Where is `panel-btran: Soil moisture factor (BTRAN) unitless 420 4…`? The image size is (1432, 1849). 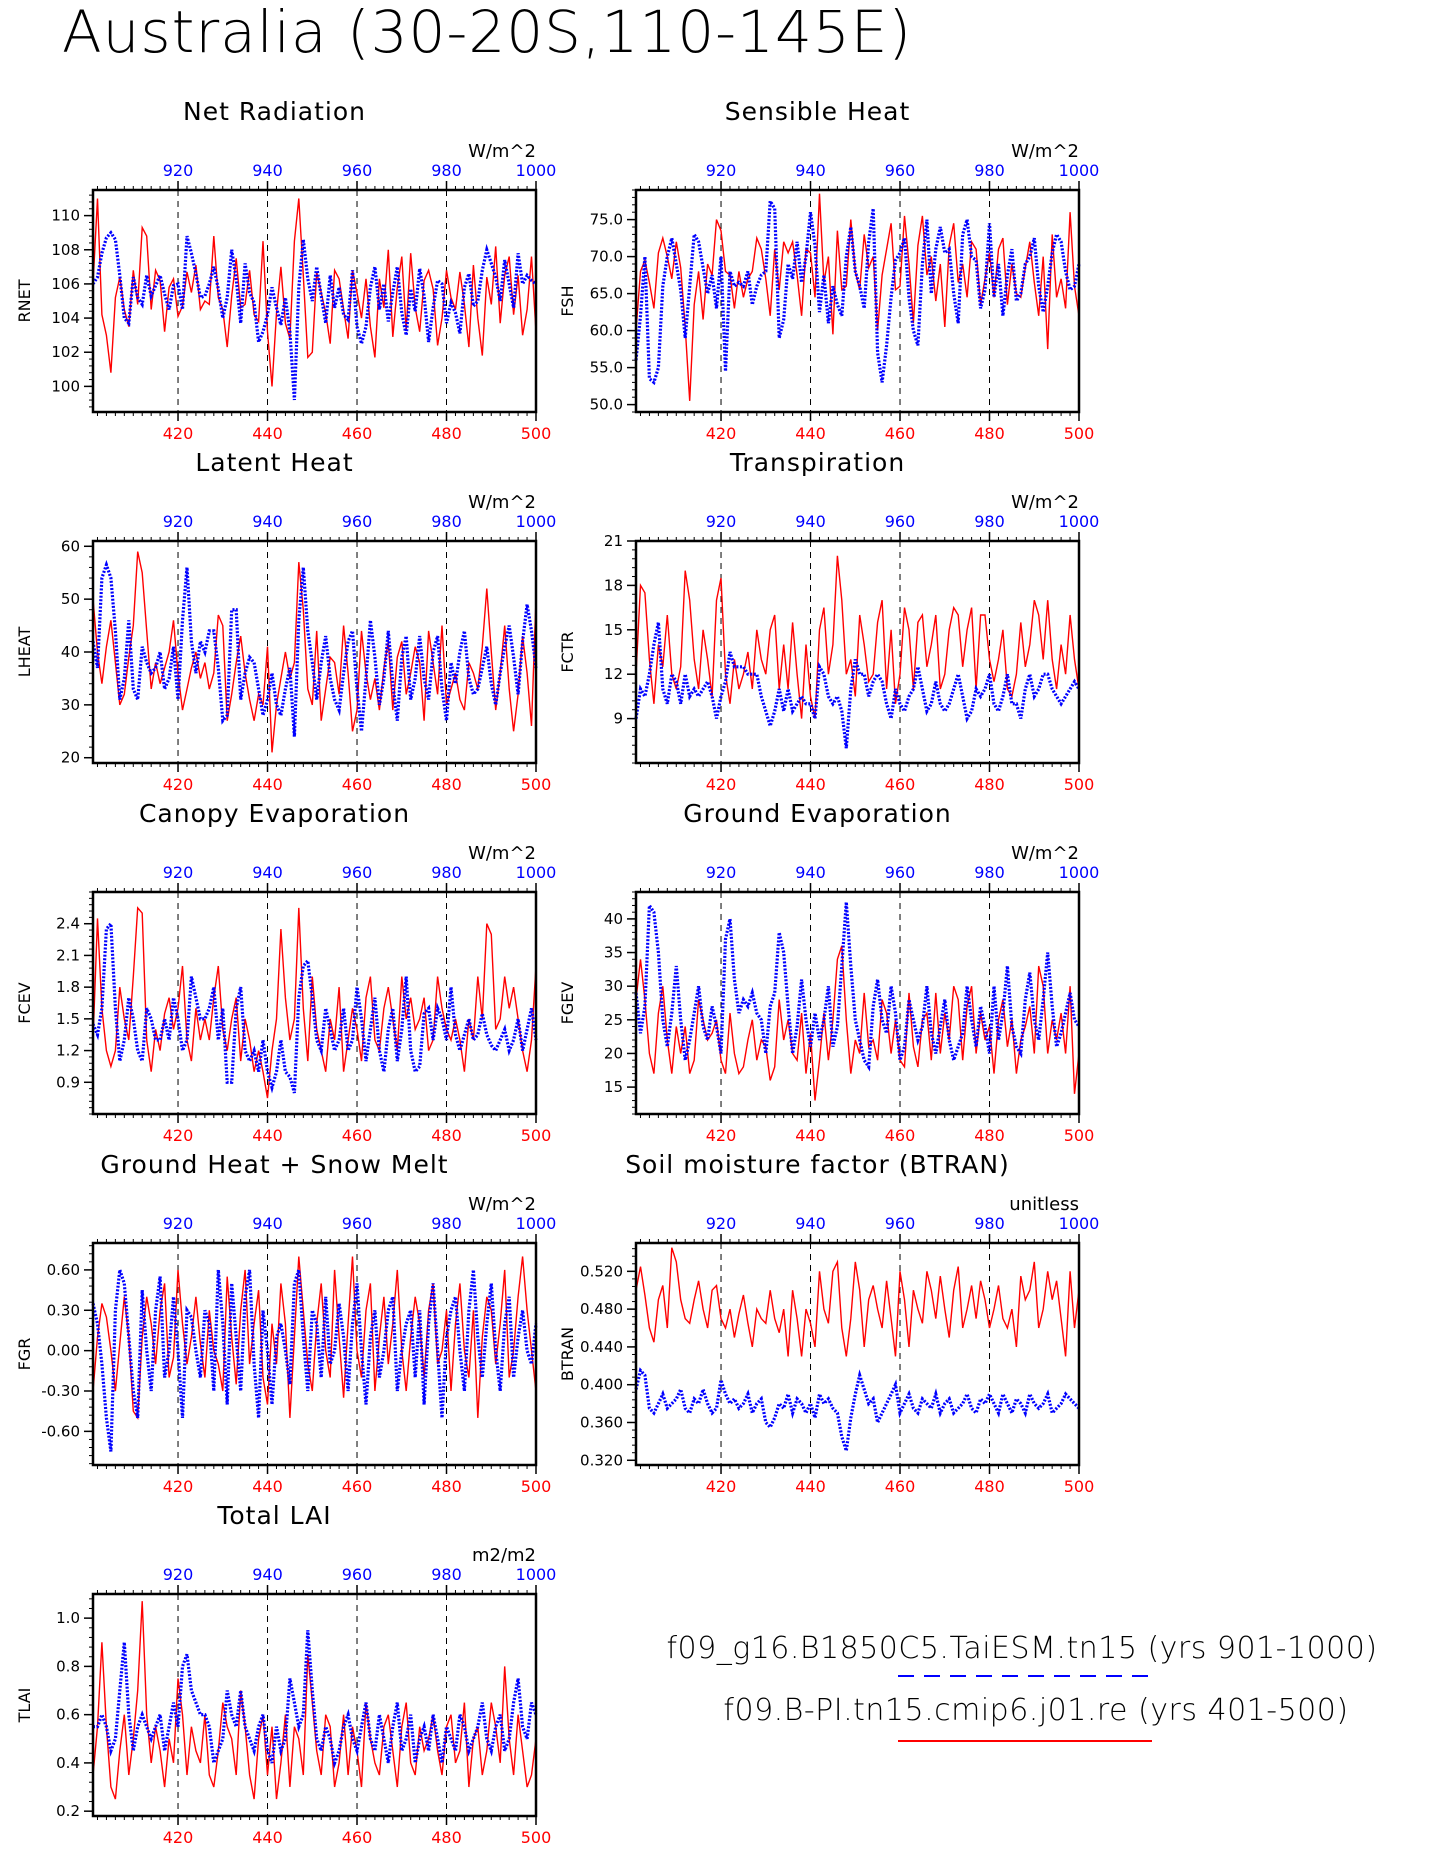 panel-btran: Soil moisture factor (BTRAN) unitless 420 4… is located at coordinates (828, 1323).